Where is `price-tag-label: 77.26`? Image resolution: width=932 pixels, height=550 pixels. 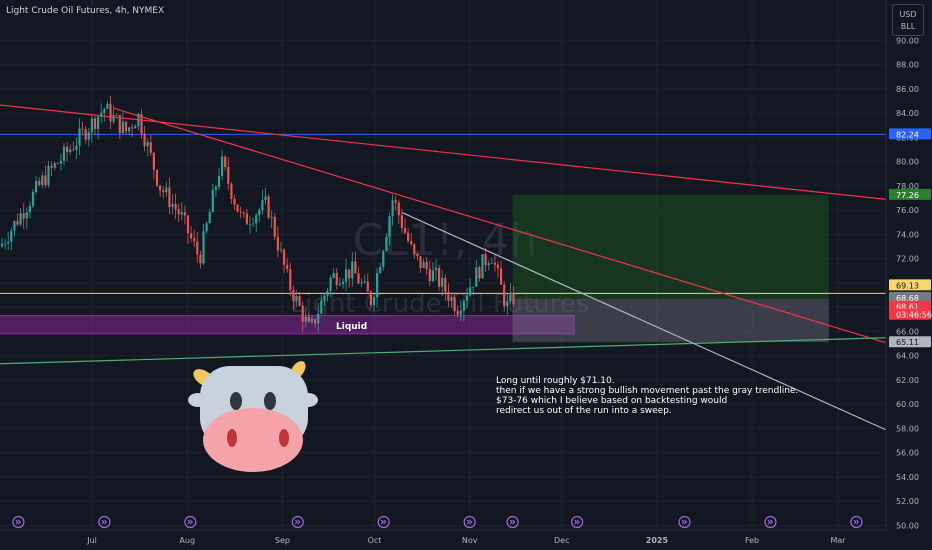
price-tag-label: 77.26 is located at coordinates (907, 195).